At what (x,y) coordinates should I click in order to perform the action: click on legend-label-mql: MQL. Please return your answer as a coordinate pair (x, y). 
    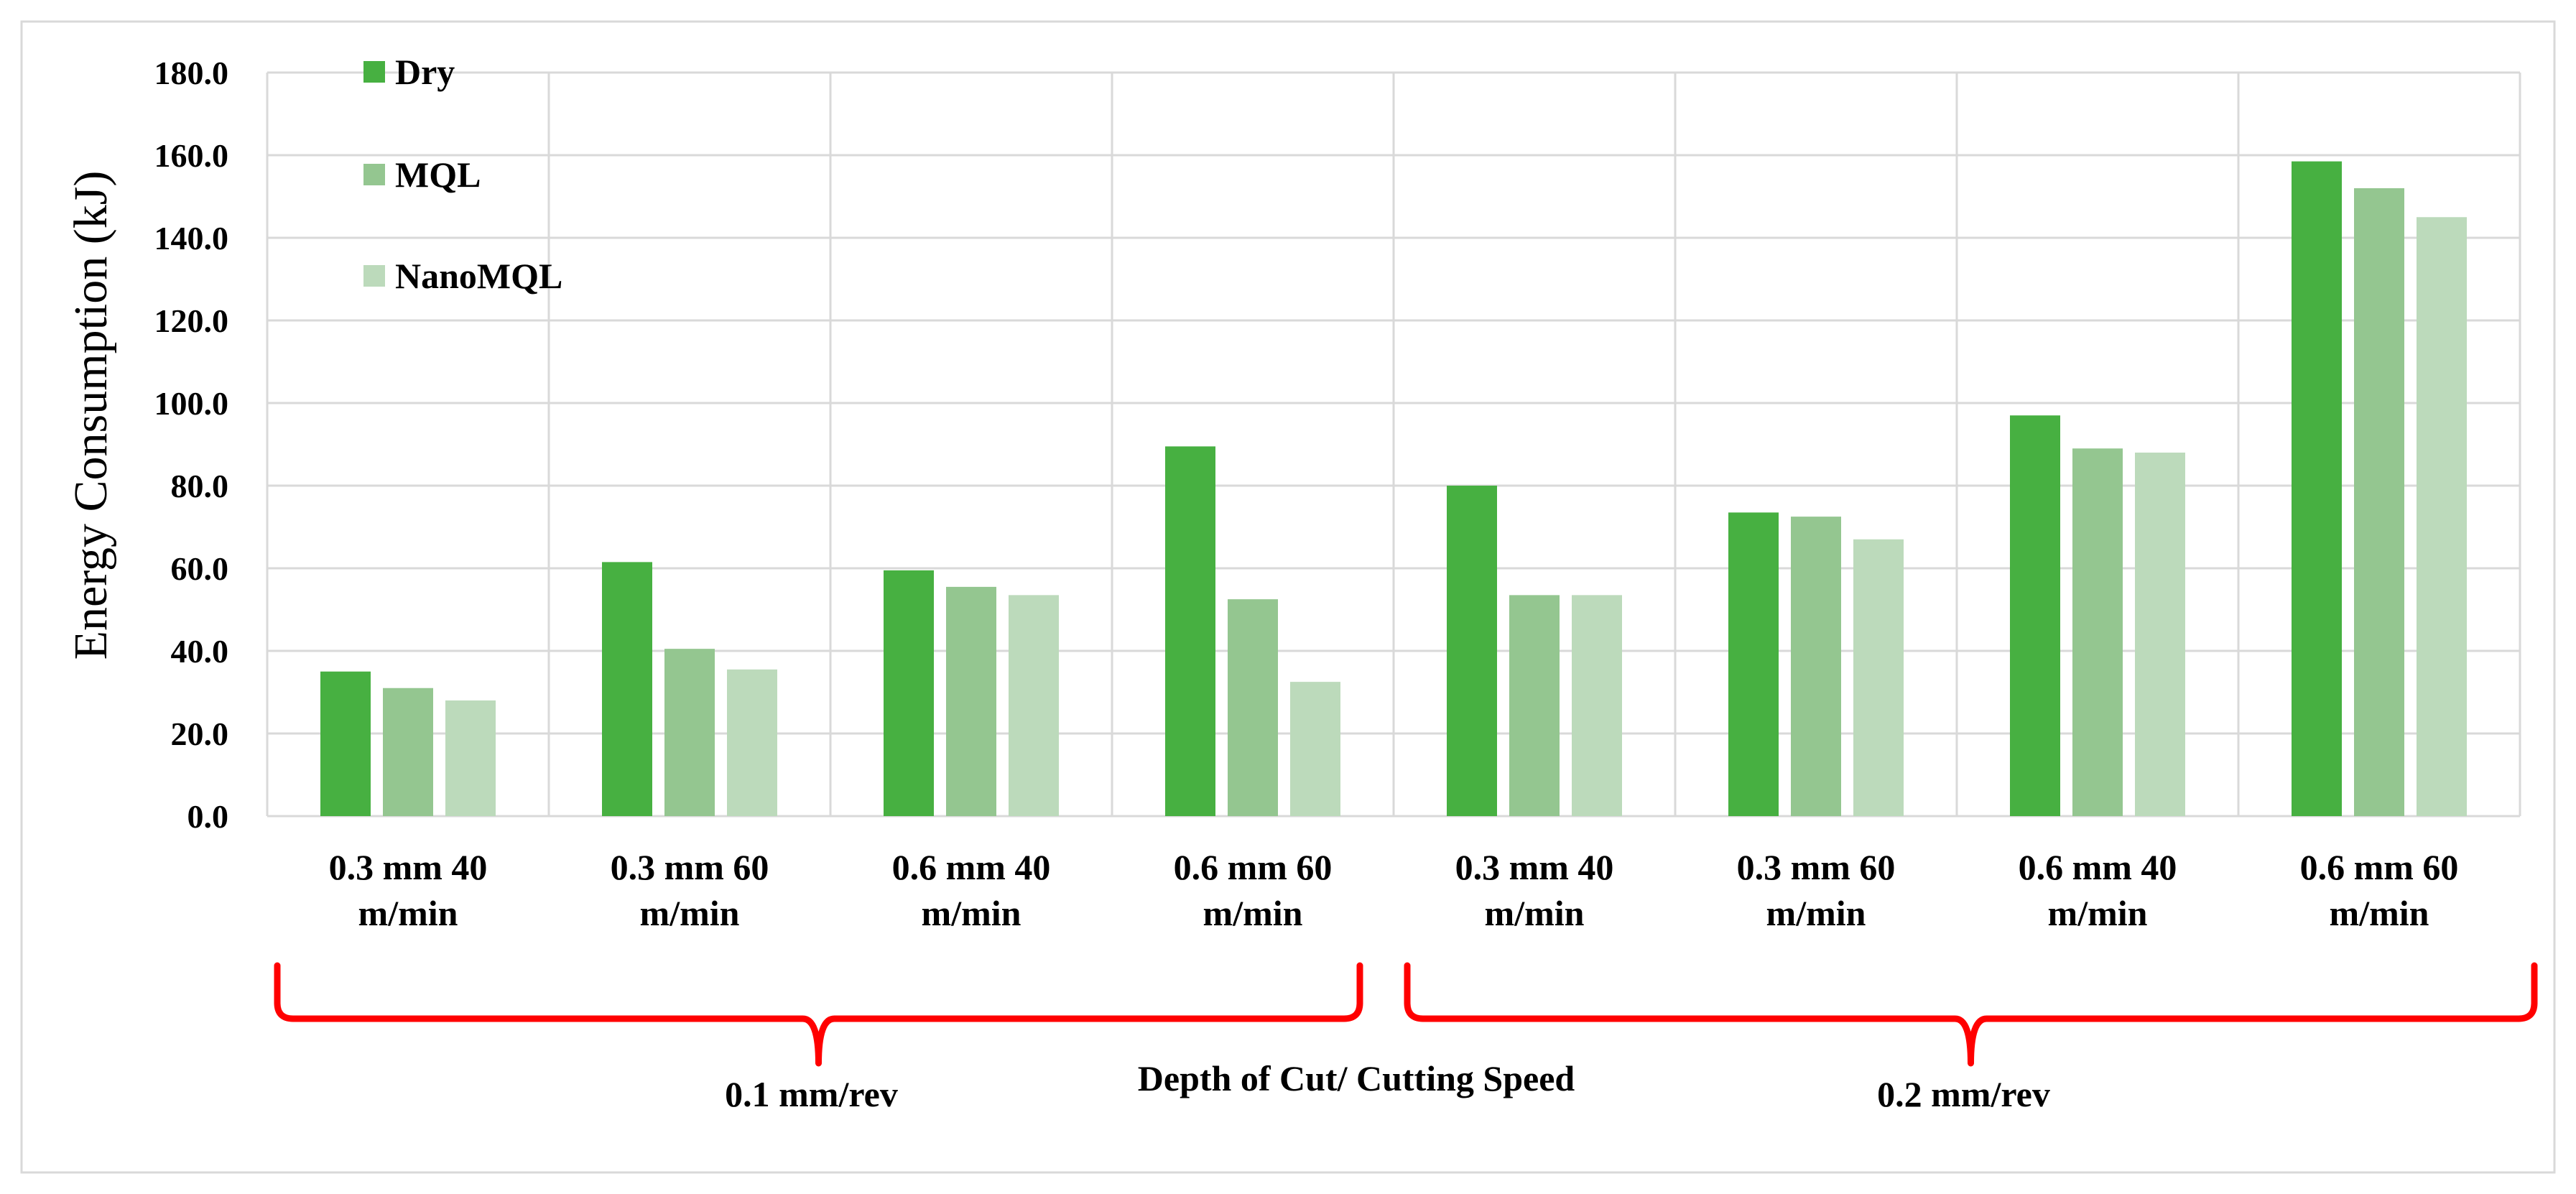
    Looking at the image, I should click on (438, 174).